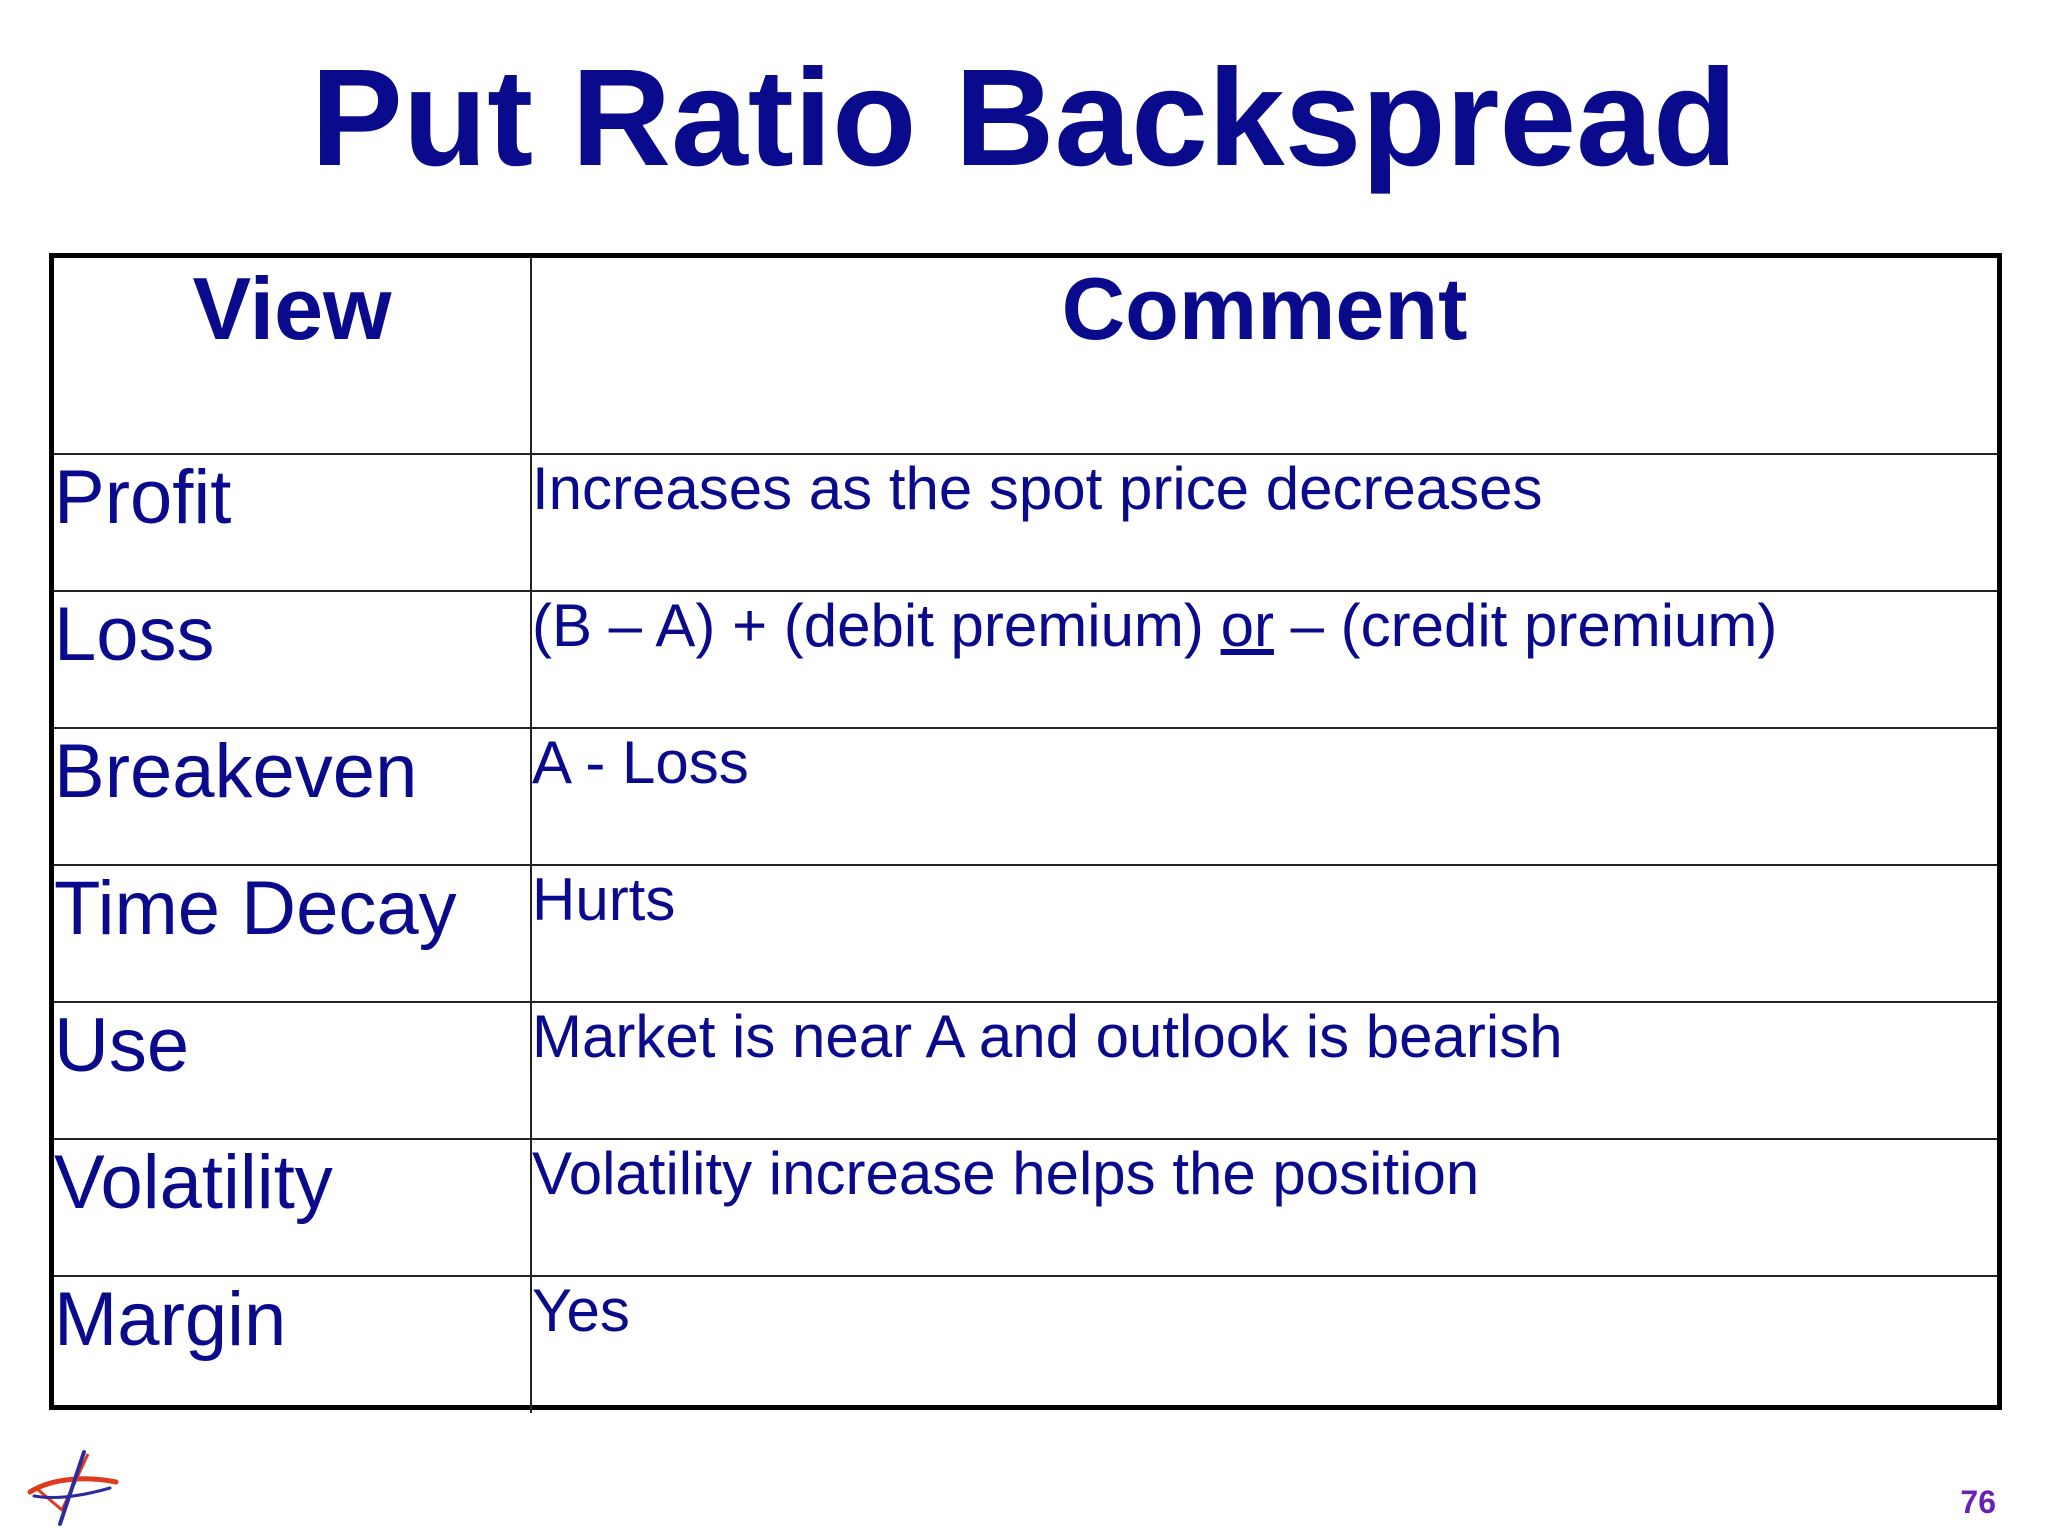  What do you see at coordinates (74, 1488) in the screenshot?
I see `company-logo-icon` at bounding box center [74, 1488].